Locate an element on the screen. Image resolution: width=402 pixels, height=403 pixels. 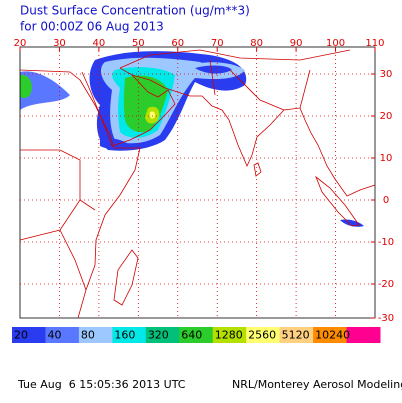
lon-label: 90 is located at coordinates (296, 43).